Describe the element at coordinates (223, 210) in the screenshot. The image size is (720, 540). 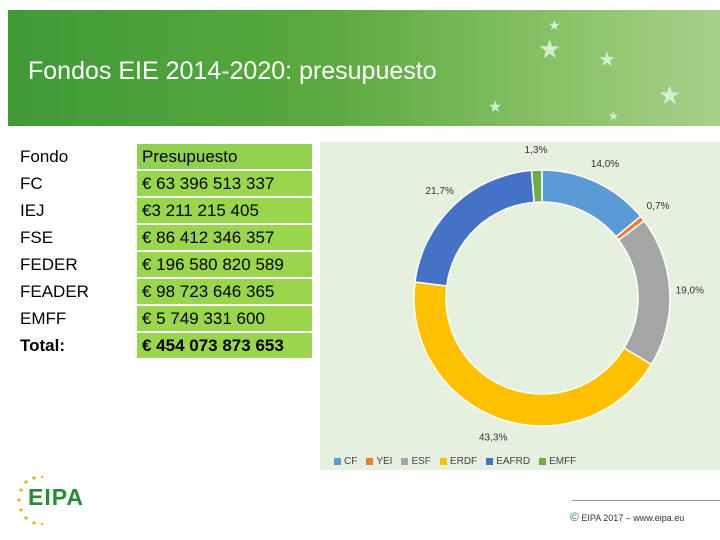
I see `cell-presupuesto: €3 211 215 405` at that location.